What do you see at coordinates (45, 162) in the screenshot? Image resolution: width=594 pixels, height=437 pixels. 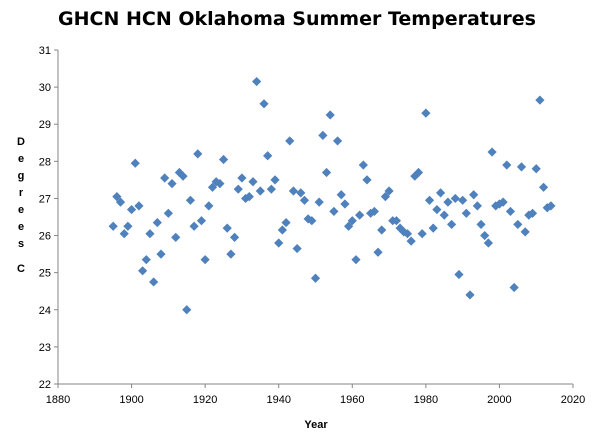 I see `y-tick-label: 28` at bounding box center [45, 162].